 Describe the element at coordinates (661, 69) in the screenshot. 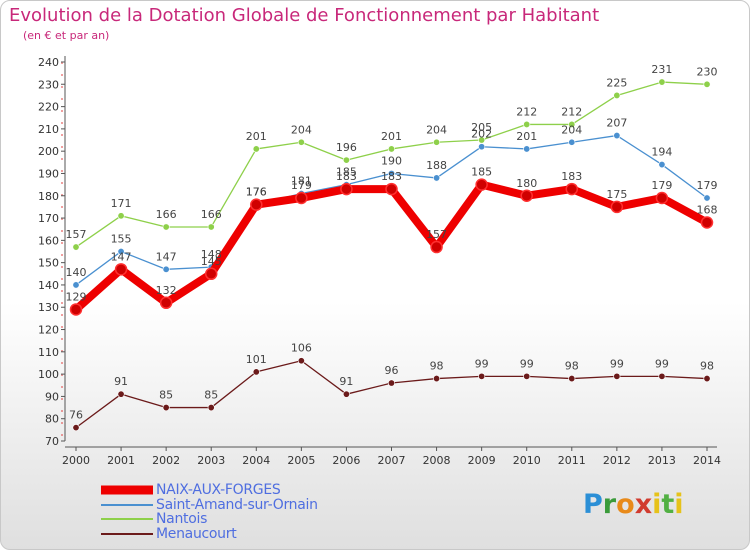

I see `data-label-2: 231` at that location.